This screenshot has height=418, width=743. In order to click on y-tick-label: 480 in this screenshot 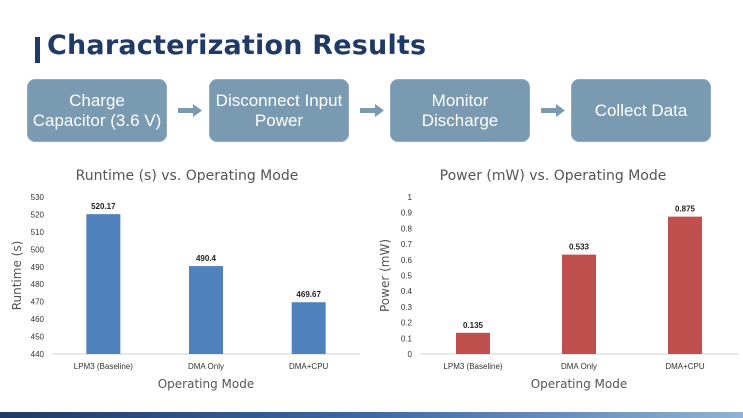, I will do `click(38, 284)`.